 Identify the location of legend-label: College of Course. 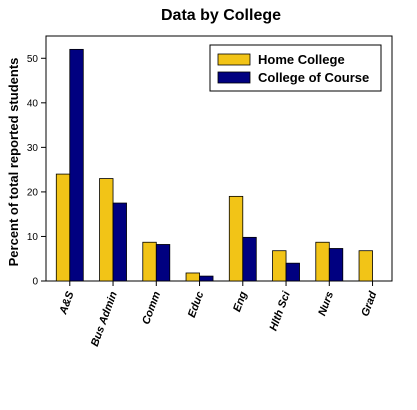
(313, 77).